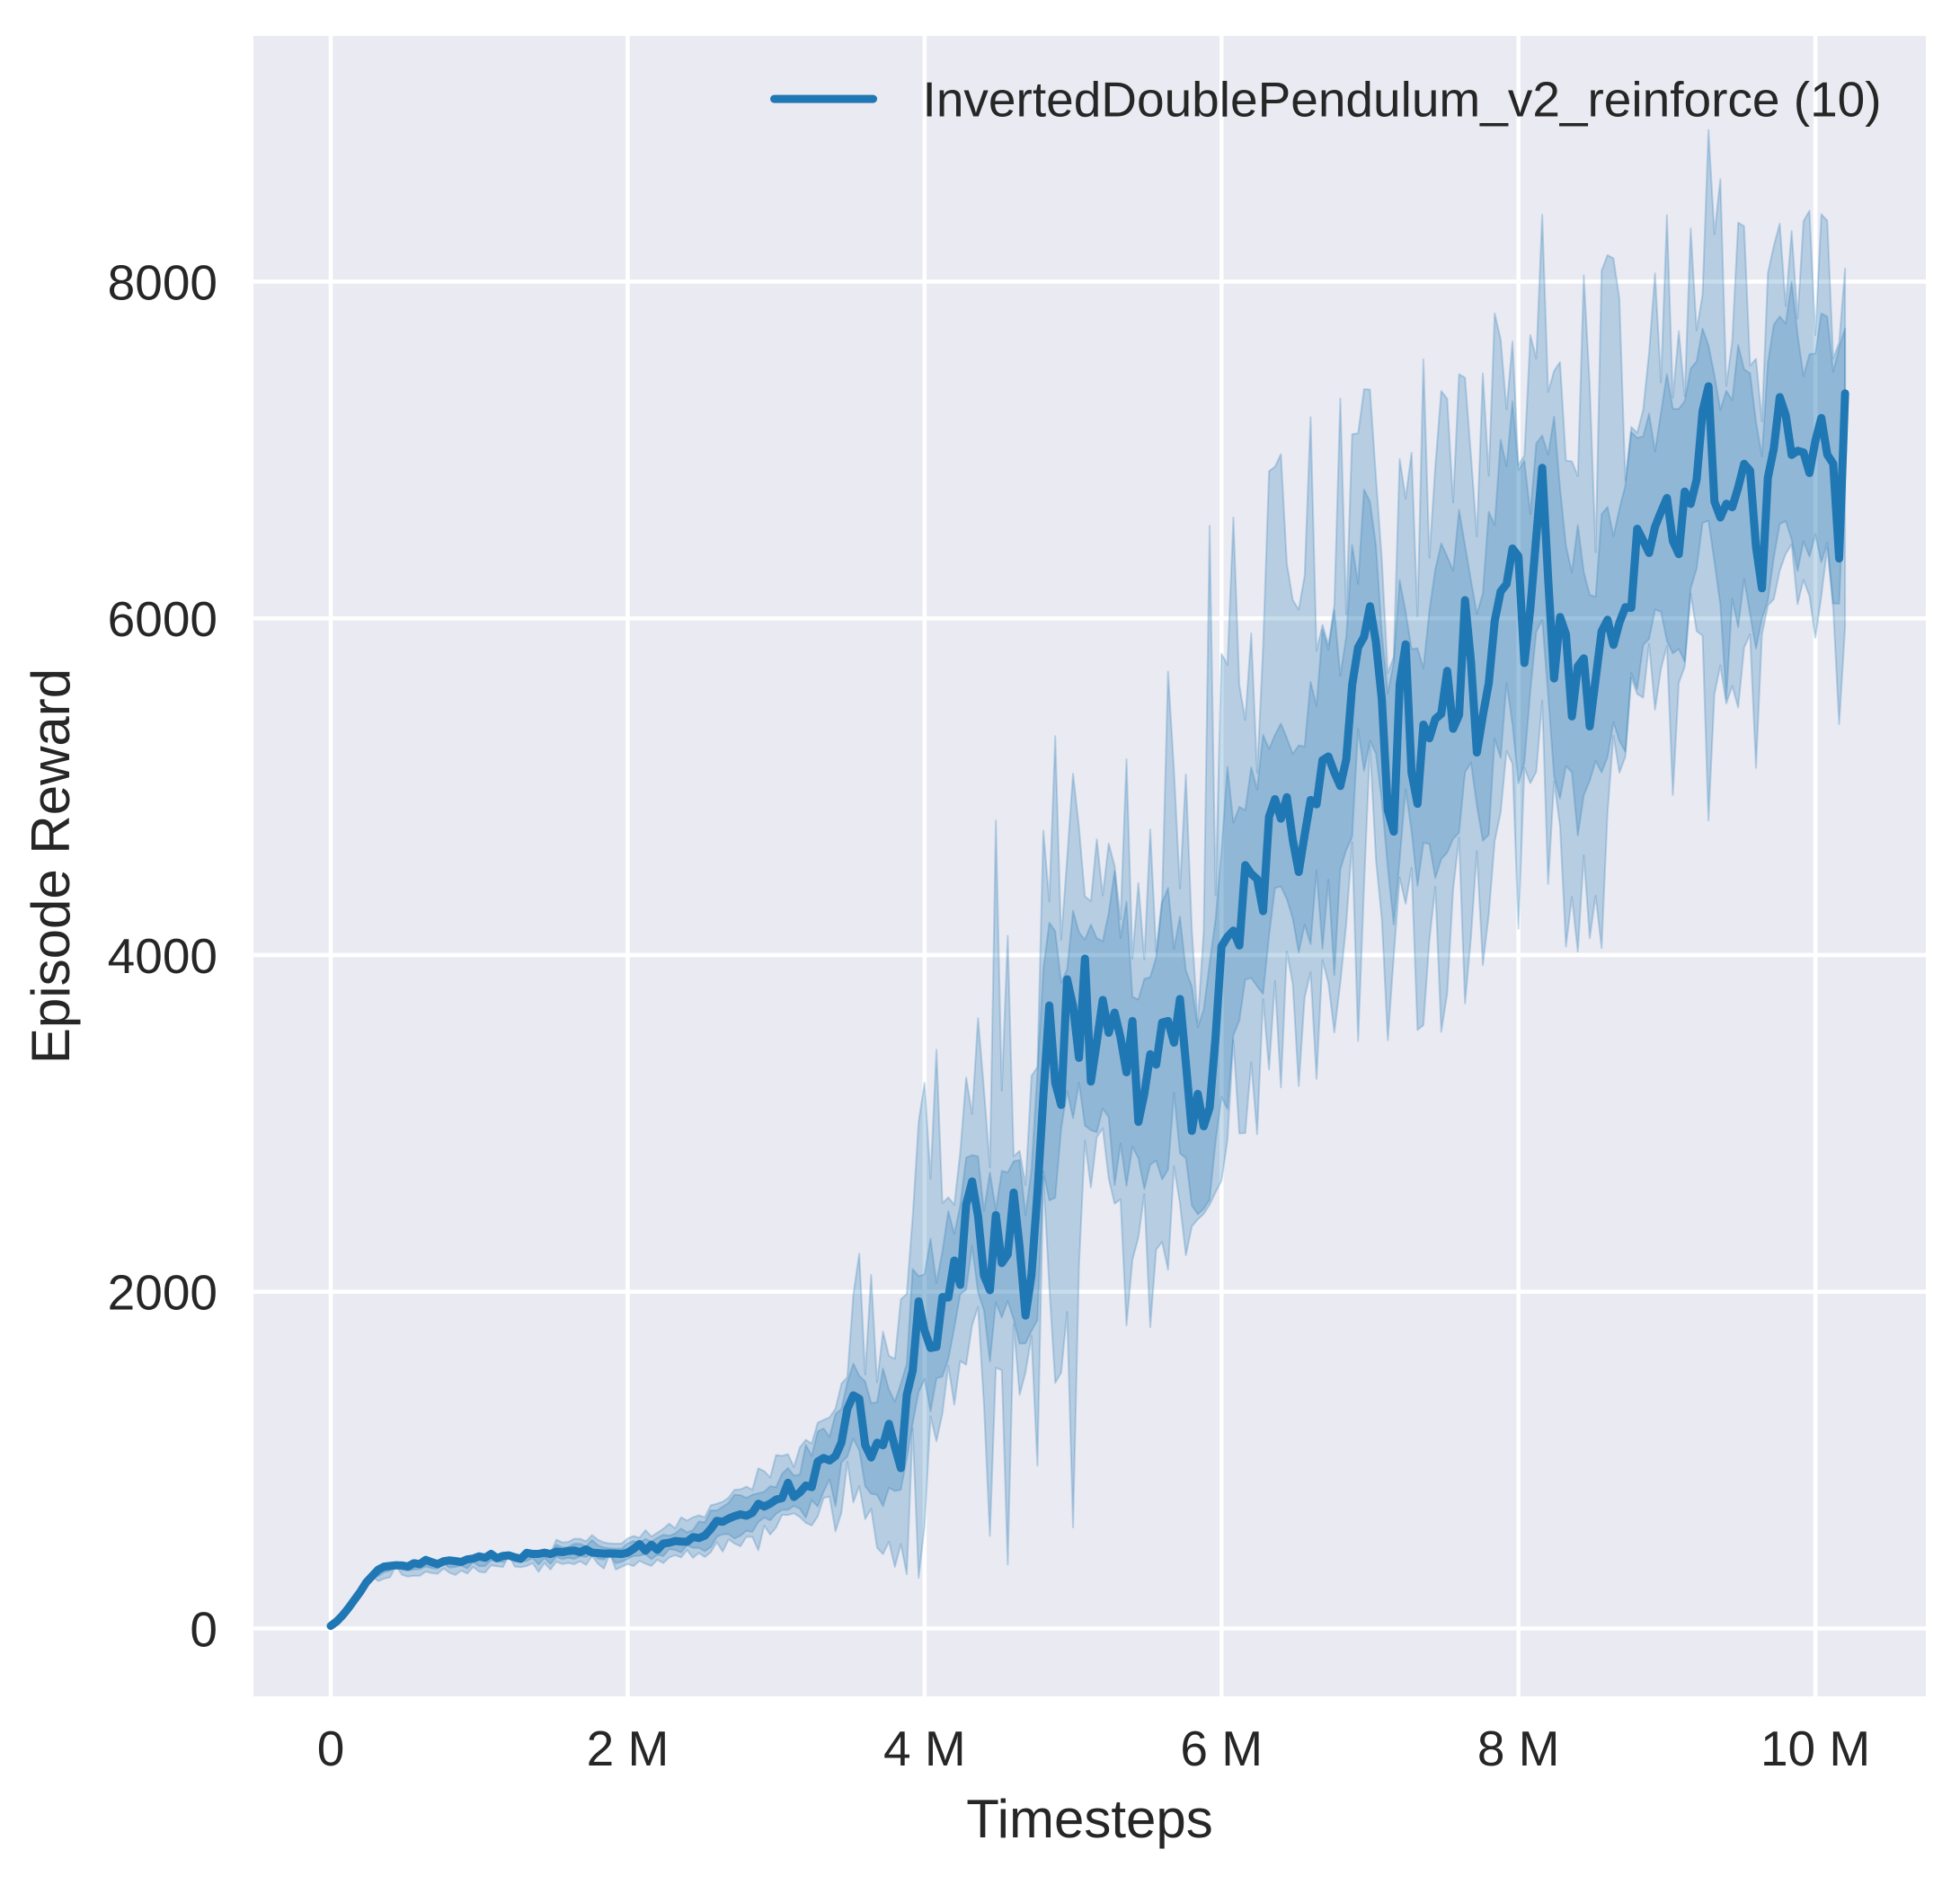  Describe the element at coordinates (1089, 1819) in the screenshot. I see `svg-text: Timesteps` at that location.